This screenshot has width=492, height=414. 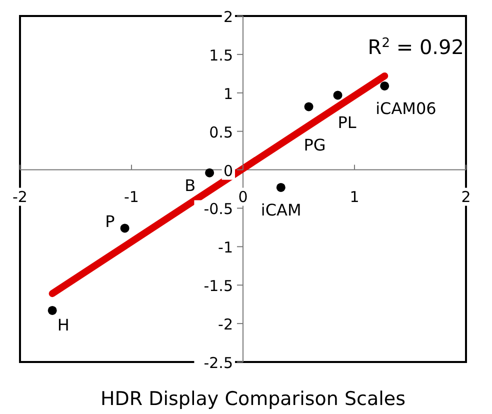 What do you see at coordinates (218, 209) in the screenshot?
I see `y-tick-label: -0.5` at bounding box center [218, 209].